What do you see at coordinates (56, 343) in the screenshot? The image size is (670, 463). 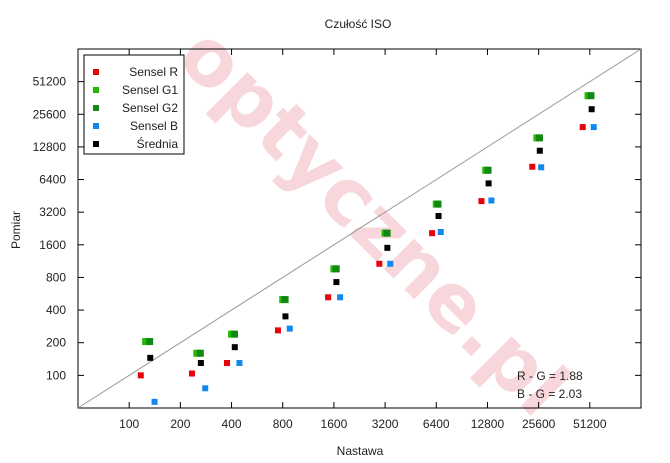 I see `y-tick-label: 200` at bounding box center [56, 343].